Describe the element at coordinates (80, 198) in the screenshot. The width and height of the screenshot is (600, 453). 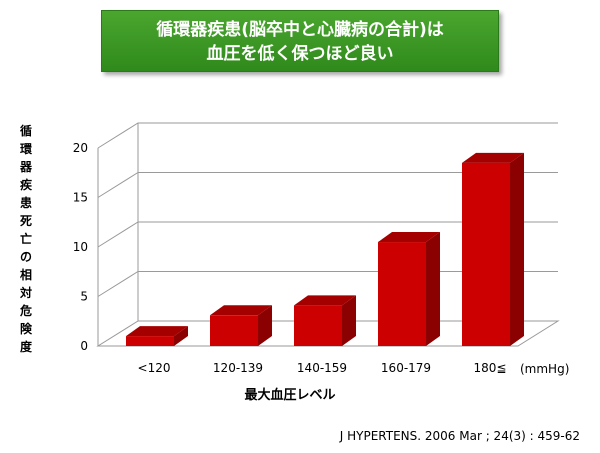
I see `y-tick-label: 15` at that location.